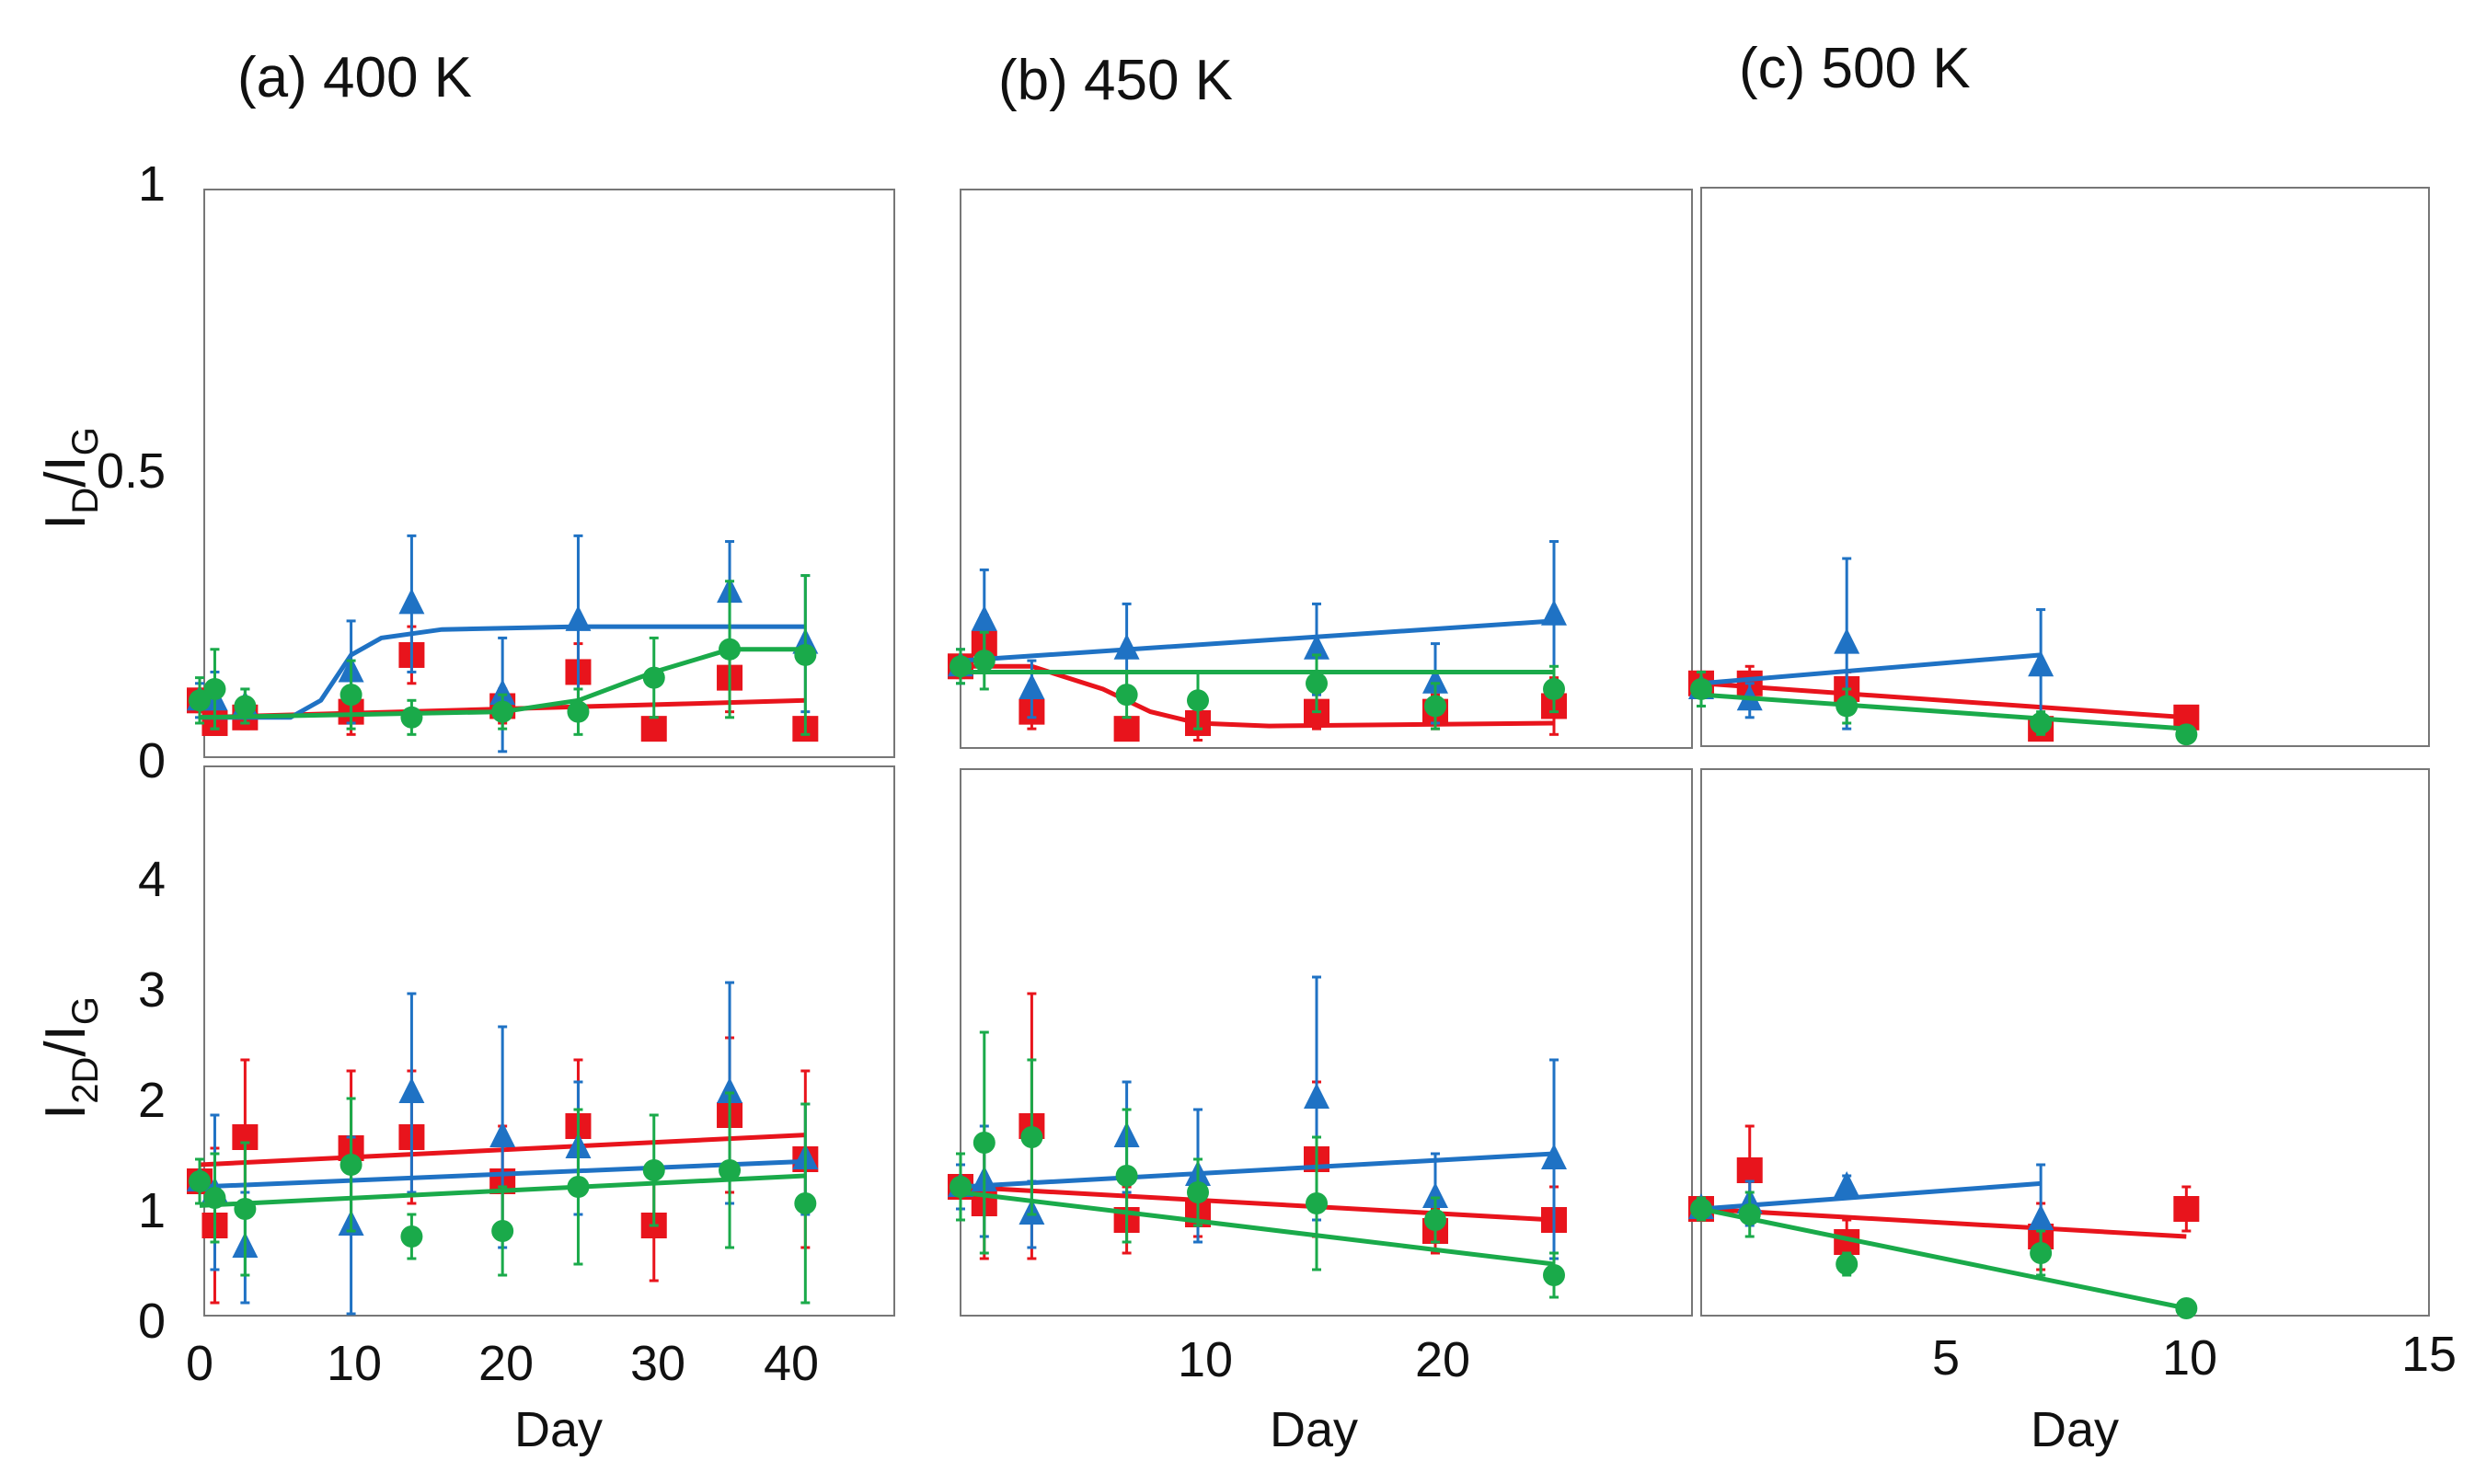 The width and height of the screenshot is (2486, 1484). What do you see at coordinates (657, 1363) in the screenshot?
I see `xtick-a-30: 30` at bounding box center [657, 1363].